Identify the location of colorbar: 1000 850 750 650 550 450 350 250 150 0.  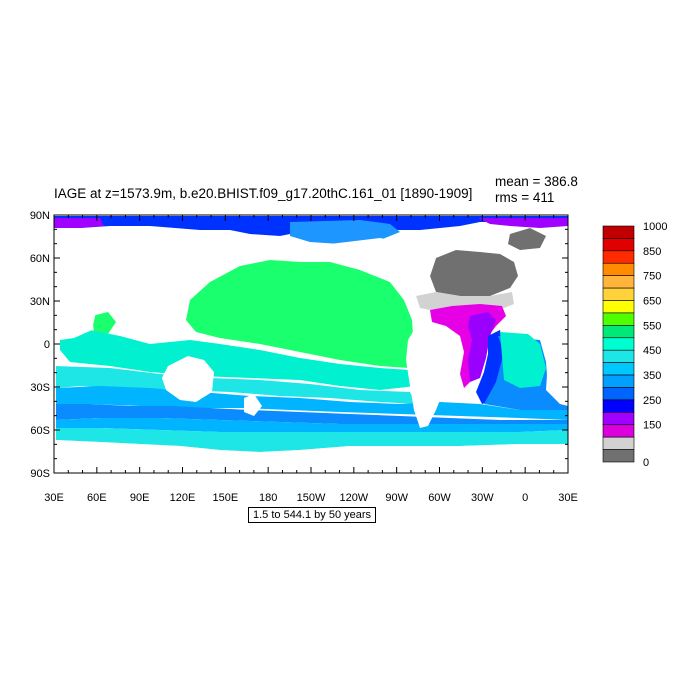
(634, 345).